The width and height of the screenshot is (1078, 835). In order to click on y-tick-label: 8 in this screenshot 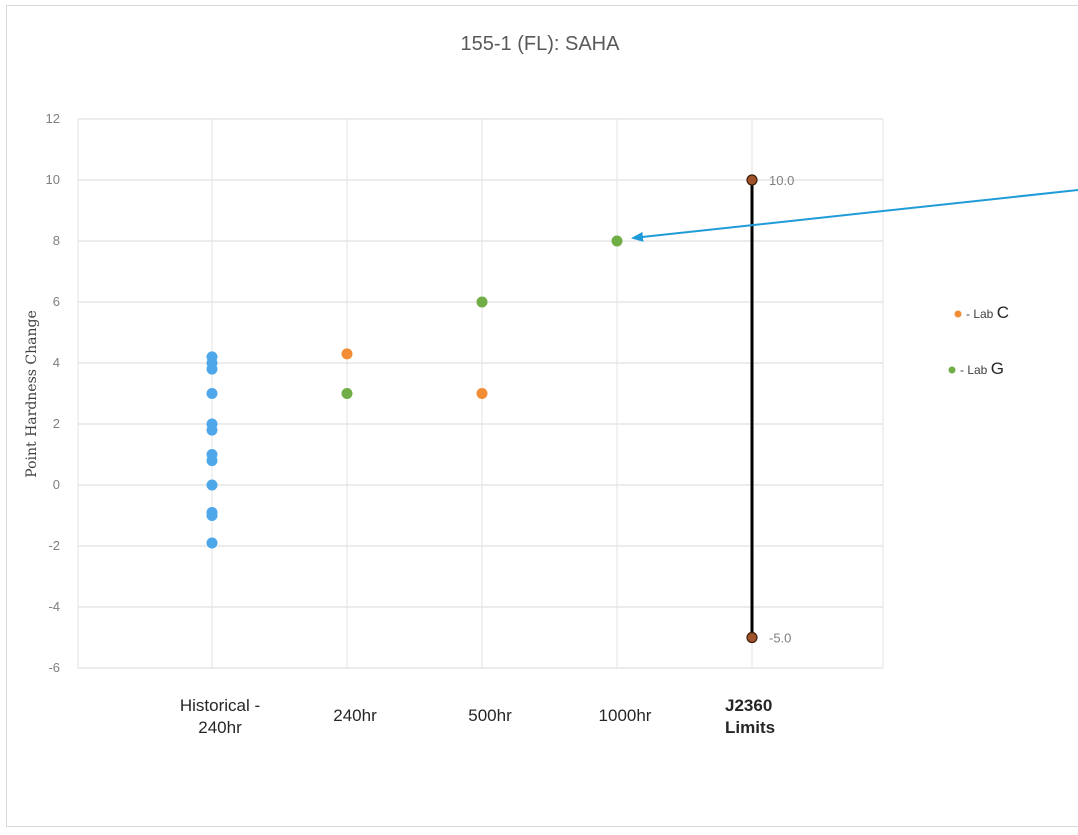, I will do `click(56, 240)`.